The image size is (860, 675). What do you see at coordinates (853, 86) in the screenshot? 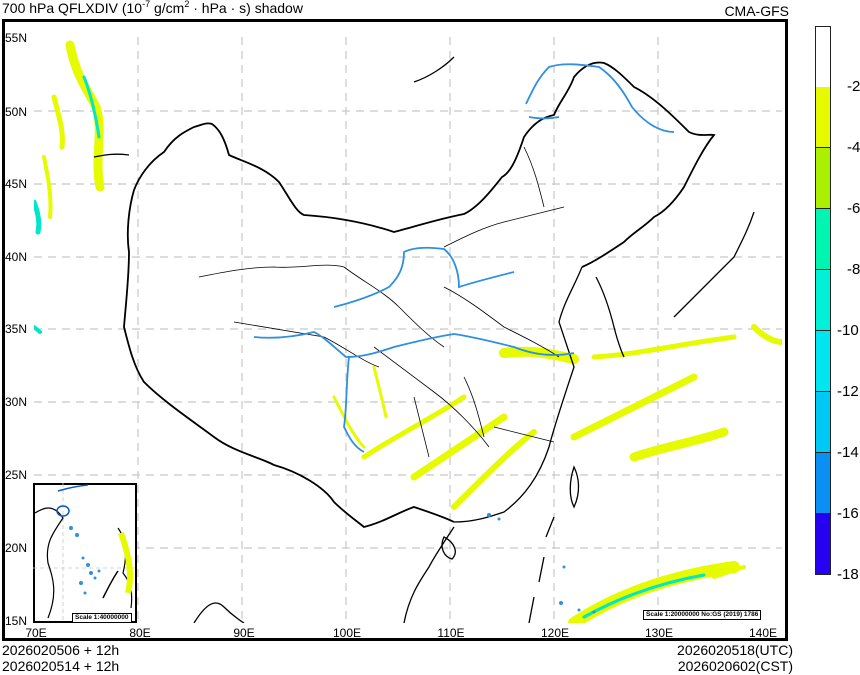
I see `colorbar-label: -2` at bounding box center [853, 86].